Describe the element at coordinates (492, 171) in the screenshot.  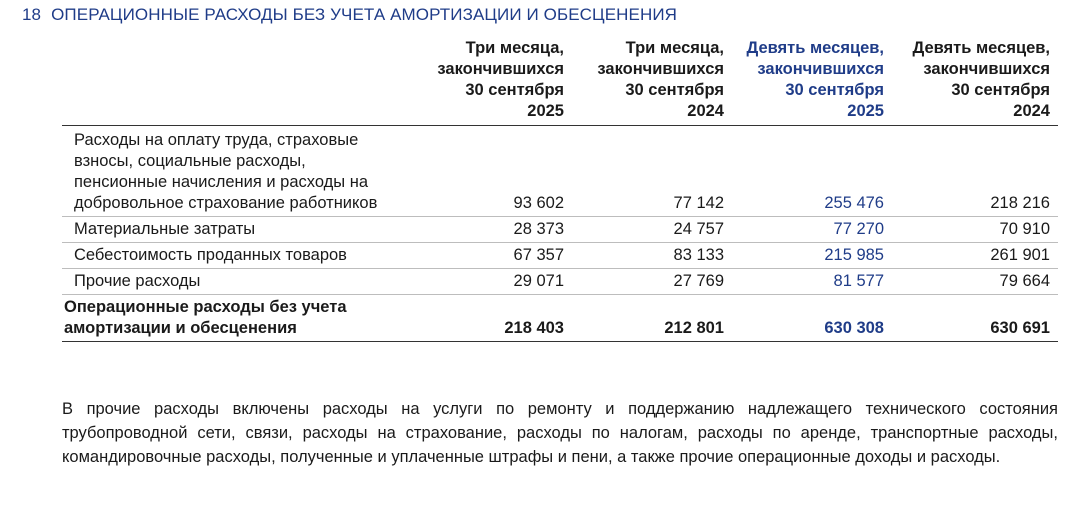
I see `cell-value: 93 602` at that location.